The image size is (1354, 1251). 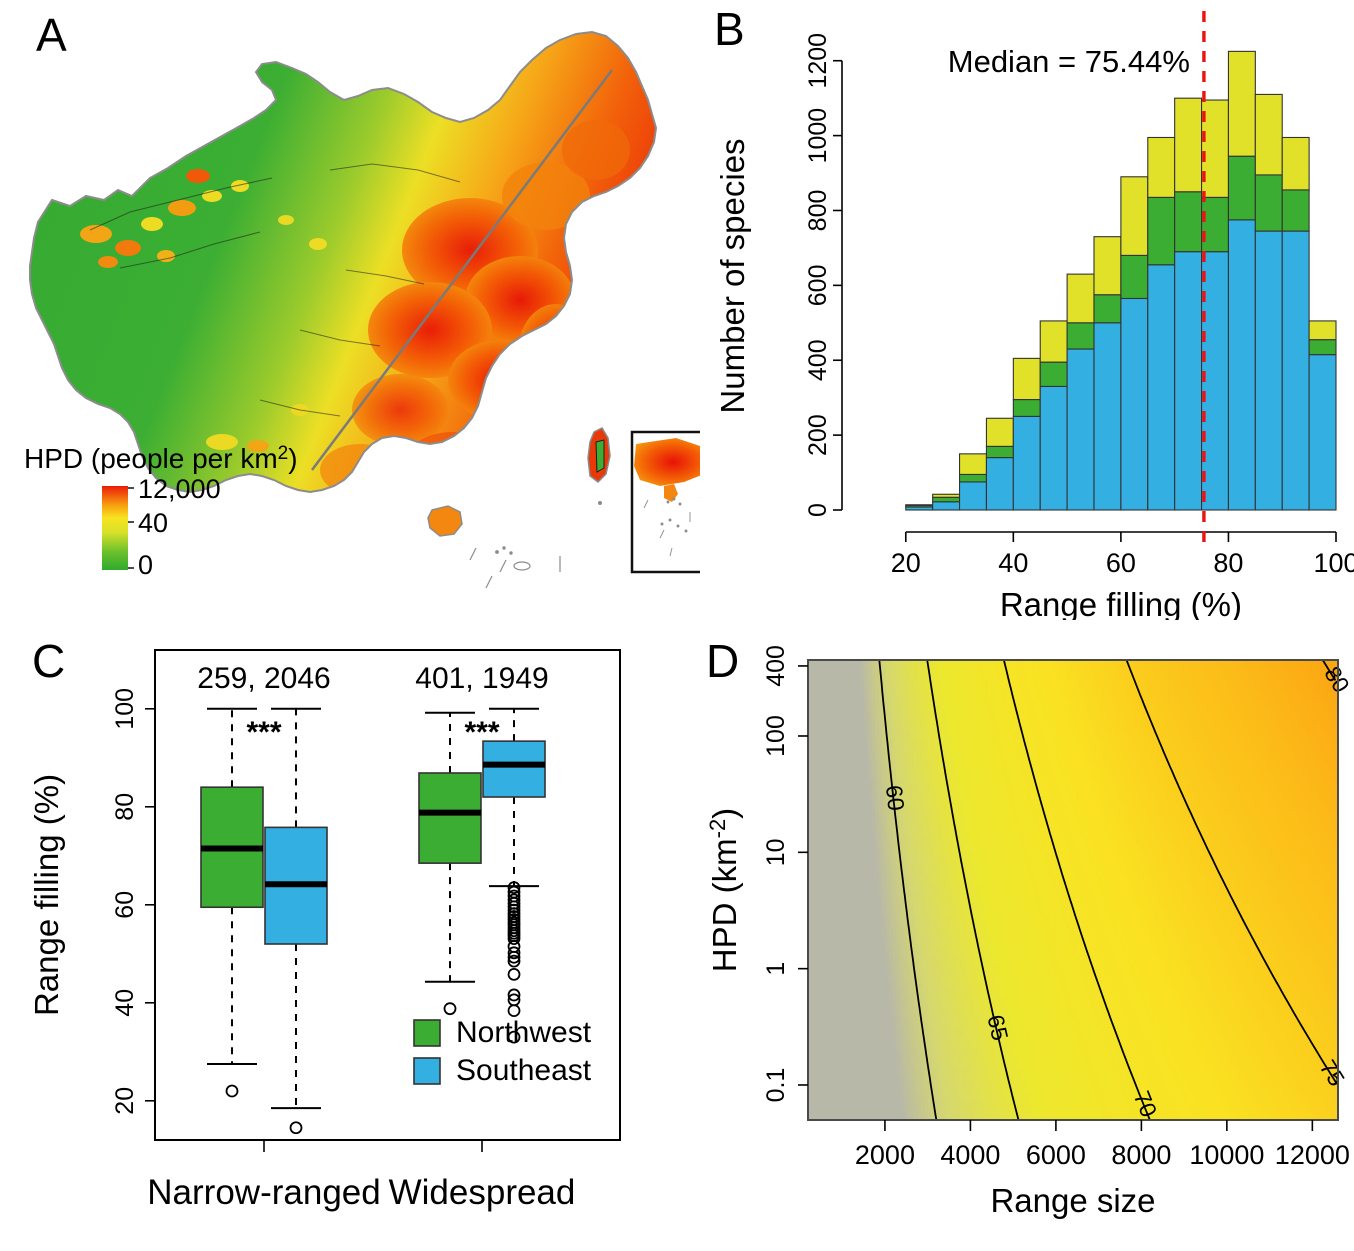 I want to click on hpd-legend-label-low: 0, so click(x=145, y=565).